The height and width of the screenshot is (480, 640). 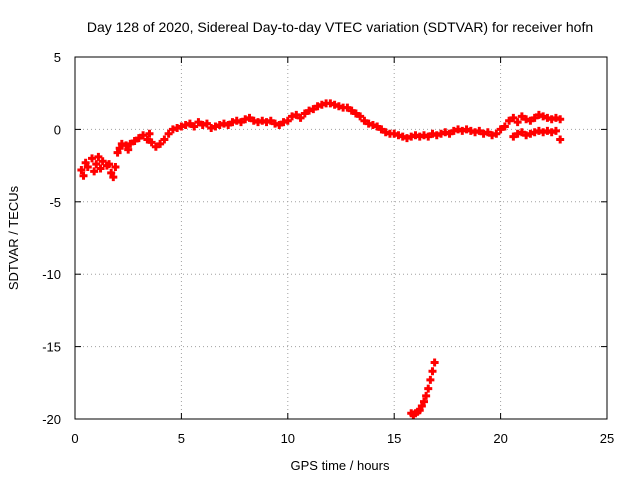 What do you see at coordinates (74, 438) in the screenshot?
I see `x-tick-label: 0` at bounding box center [74, 438].